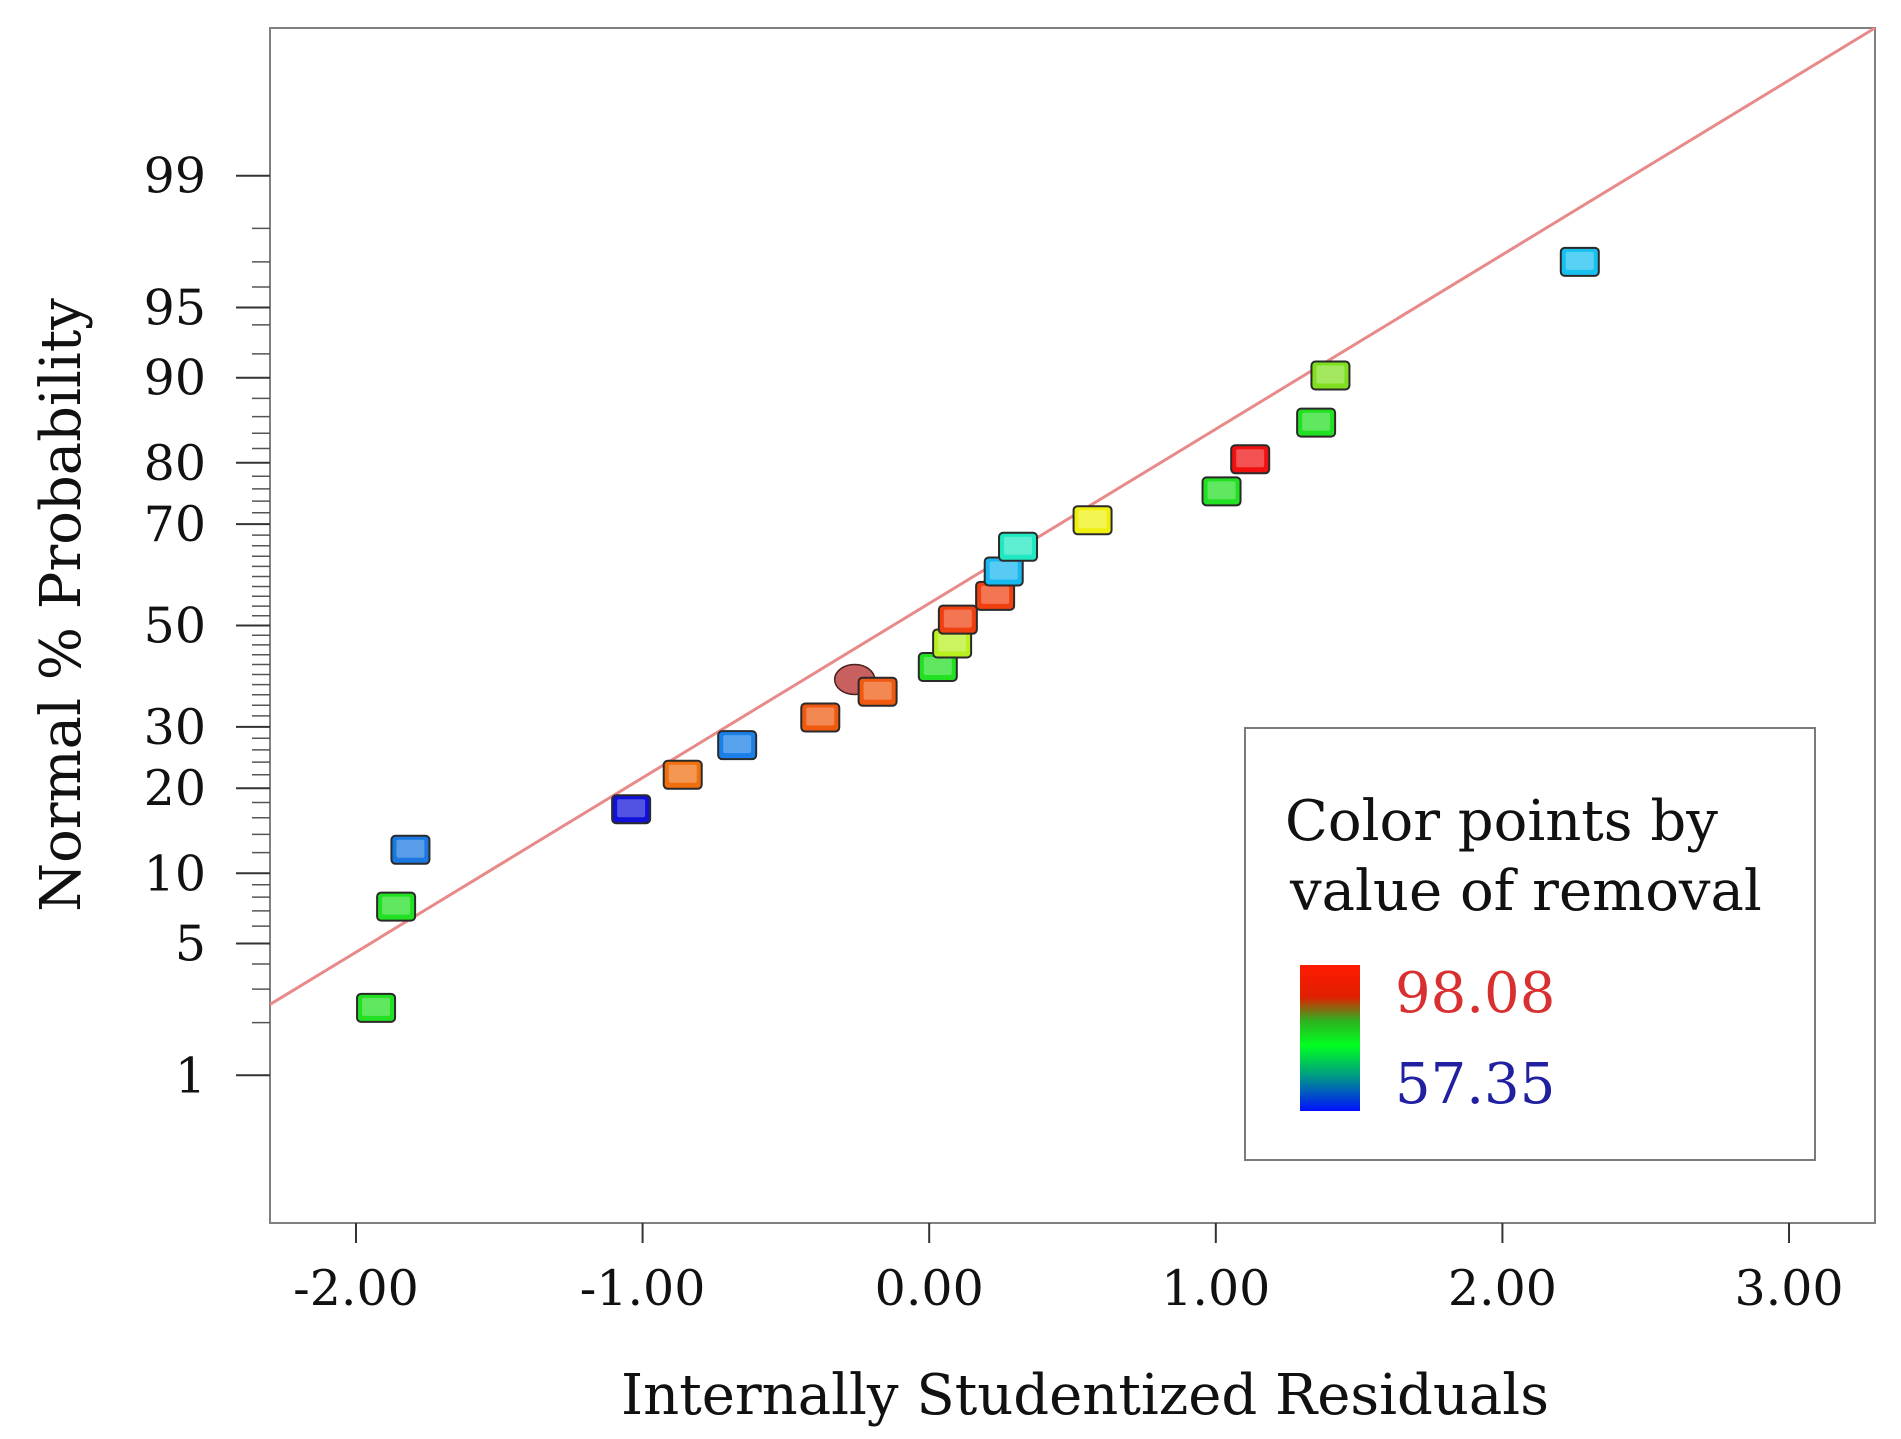  What do you see at coordinates (190, 1075) in the screenshot?
I see `y-tick-label: 1` at bounding box center [190, 1075].